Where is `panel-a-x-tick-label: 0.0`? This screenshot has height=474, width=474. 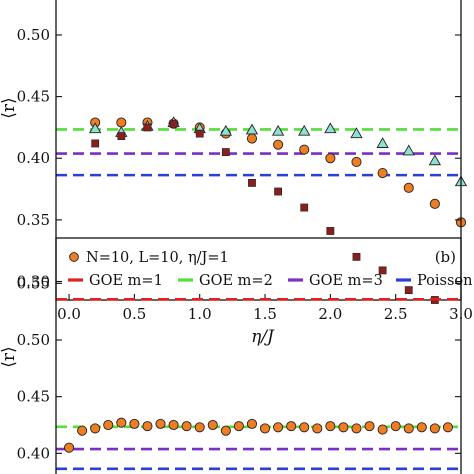
panel-a-x-tick-label: 0.0 is located at coordinates (69, 314).